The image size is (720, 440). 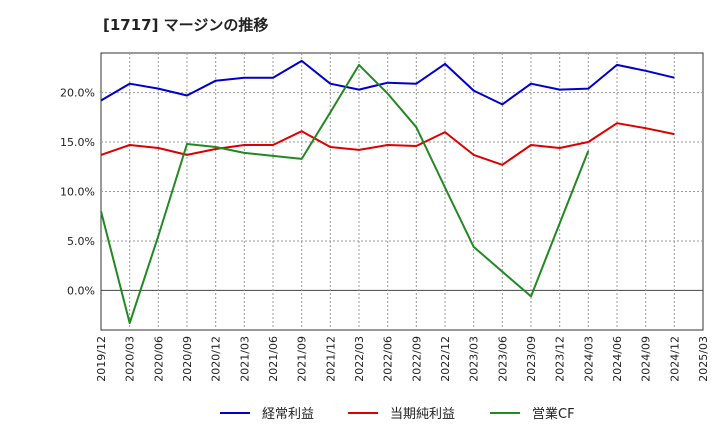 I want to click on chart-title: [1717] マージンの推移, so click(x=186, y=25).